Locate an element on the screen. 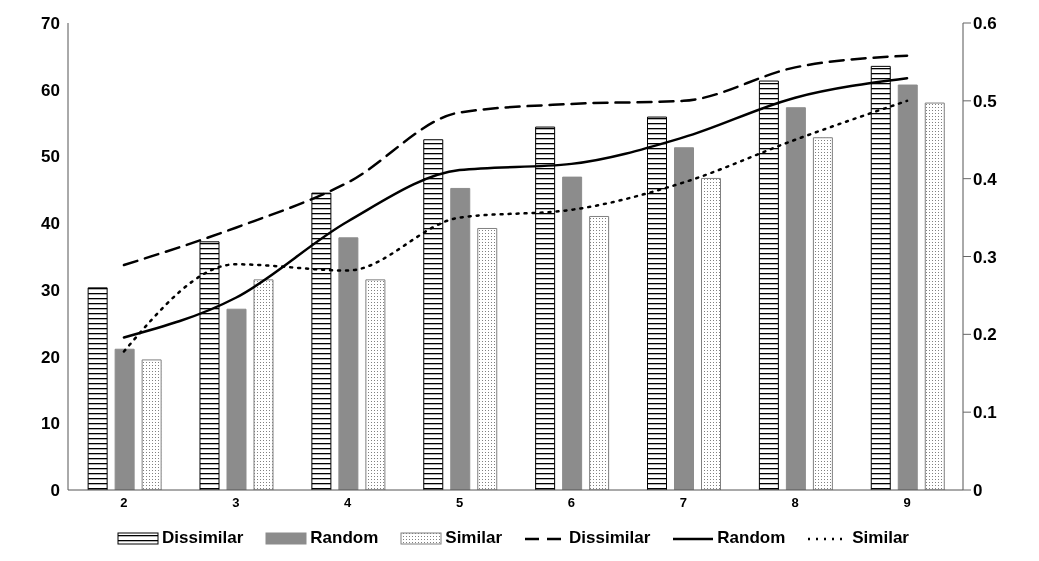 The height and width of the screenshot is (561, 1039). y-tick-label: 10 is located at coordinates (50, 424).